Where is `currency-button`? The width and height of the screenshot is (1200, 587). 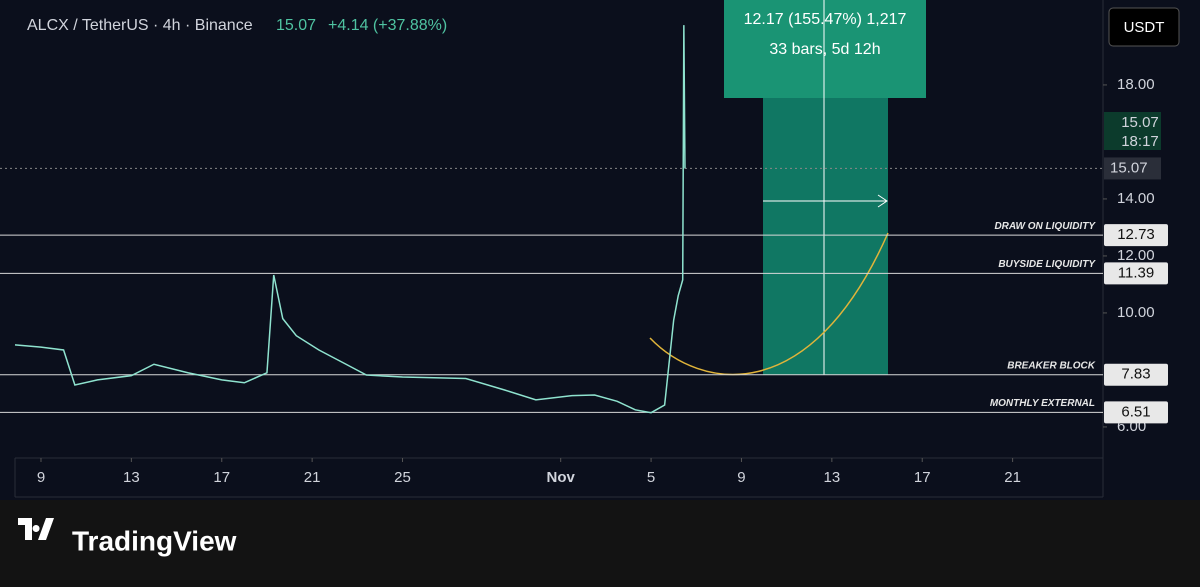
currency-button is located at coordinates (1144, 27).